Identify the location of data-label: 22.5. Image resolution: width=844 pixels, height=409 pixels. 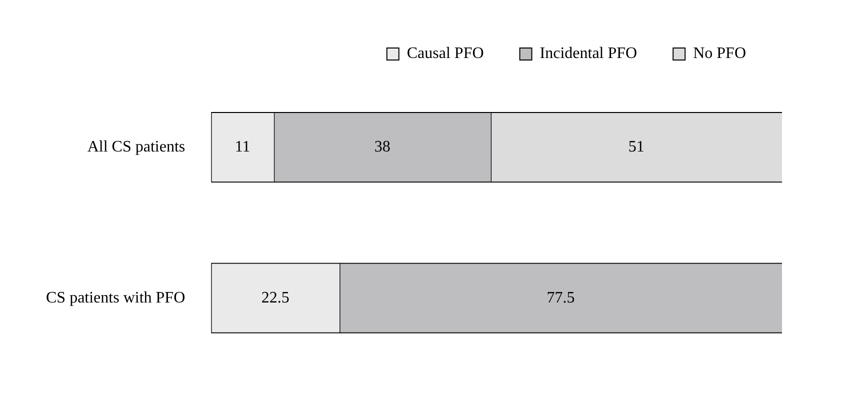
(275, 297).